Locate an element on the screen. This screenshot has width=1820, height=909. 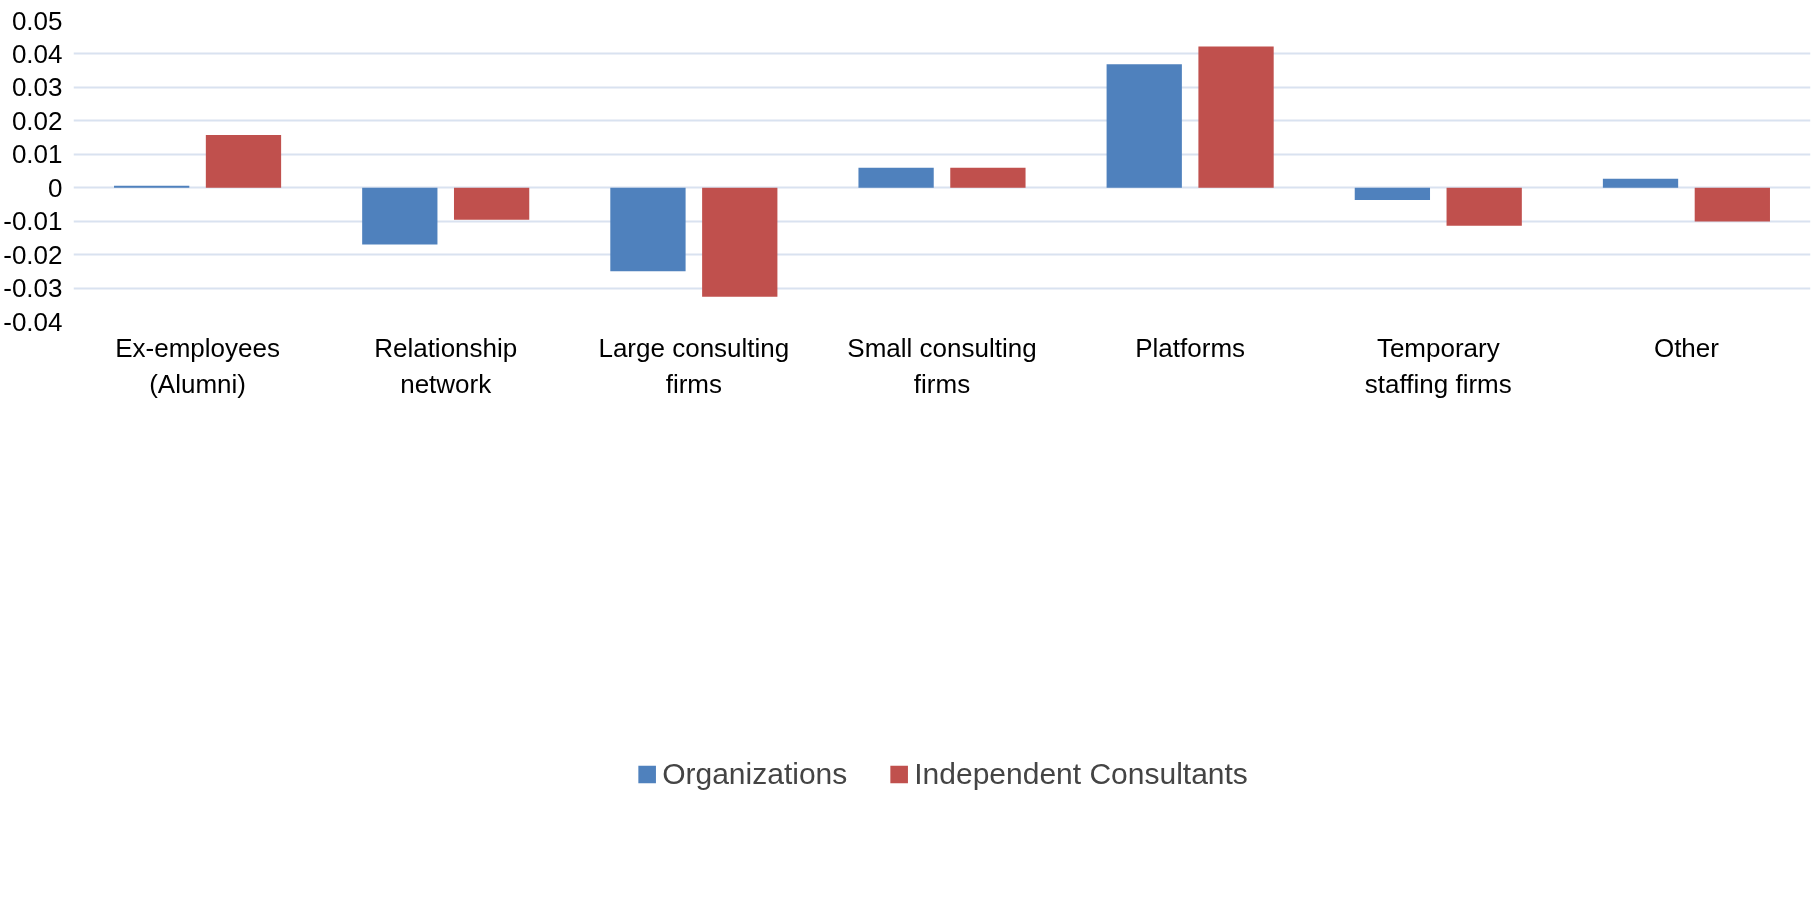
y-tick-label: -0.04 is located at coordinates (33, 321).